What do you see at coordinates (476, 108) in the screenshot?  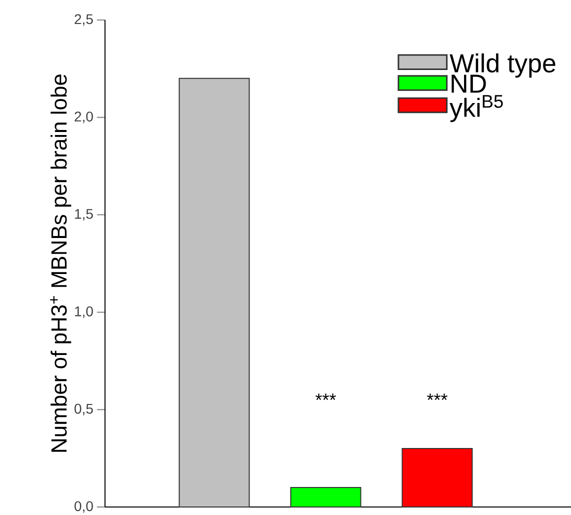 I see `legend-label: yki$^{B5}$` at bounding box center [476, 108].